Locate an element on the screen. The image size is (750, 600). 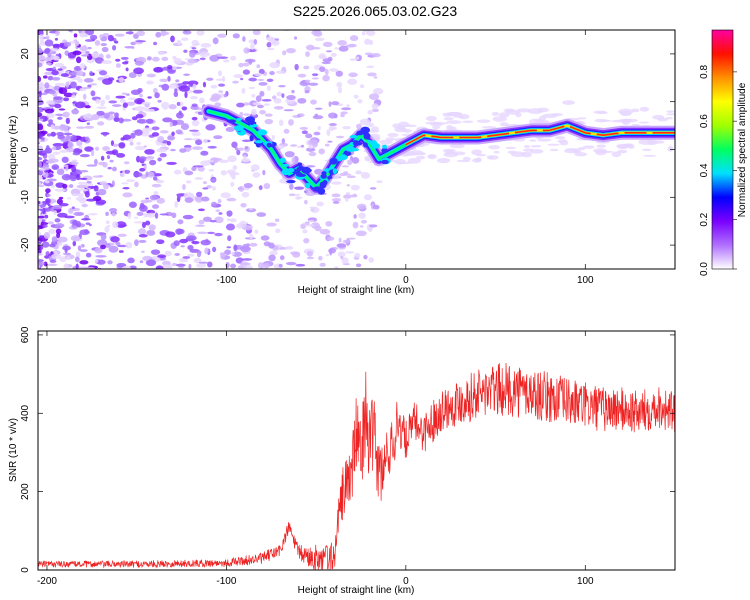
signal-blob is located at coordinates (365, 130).